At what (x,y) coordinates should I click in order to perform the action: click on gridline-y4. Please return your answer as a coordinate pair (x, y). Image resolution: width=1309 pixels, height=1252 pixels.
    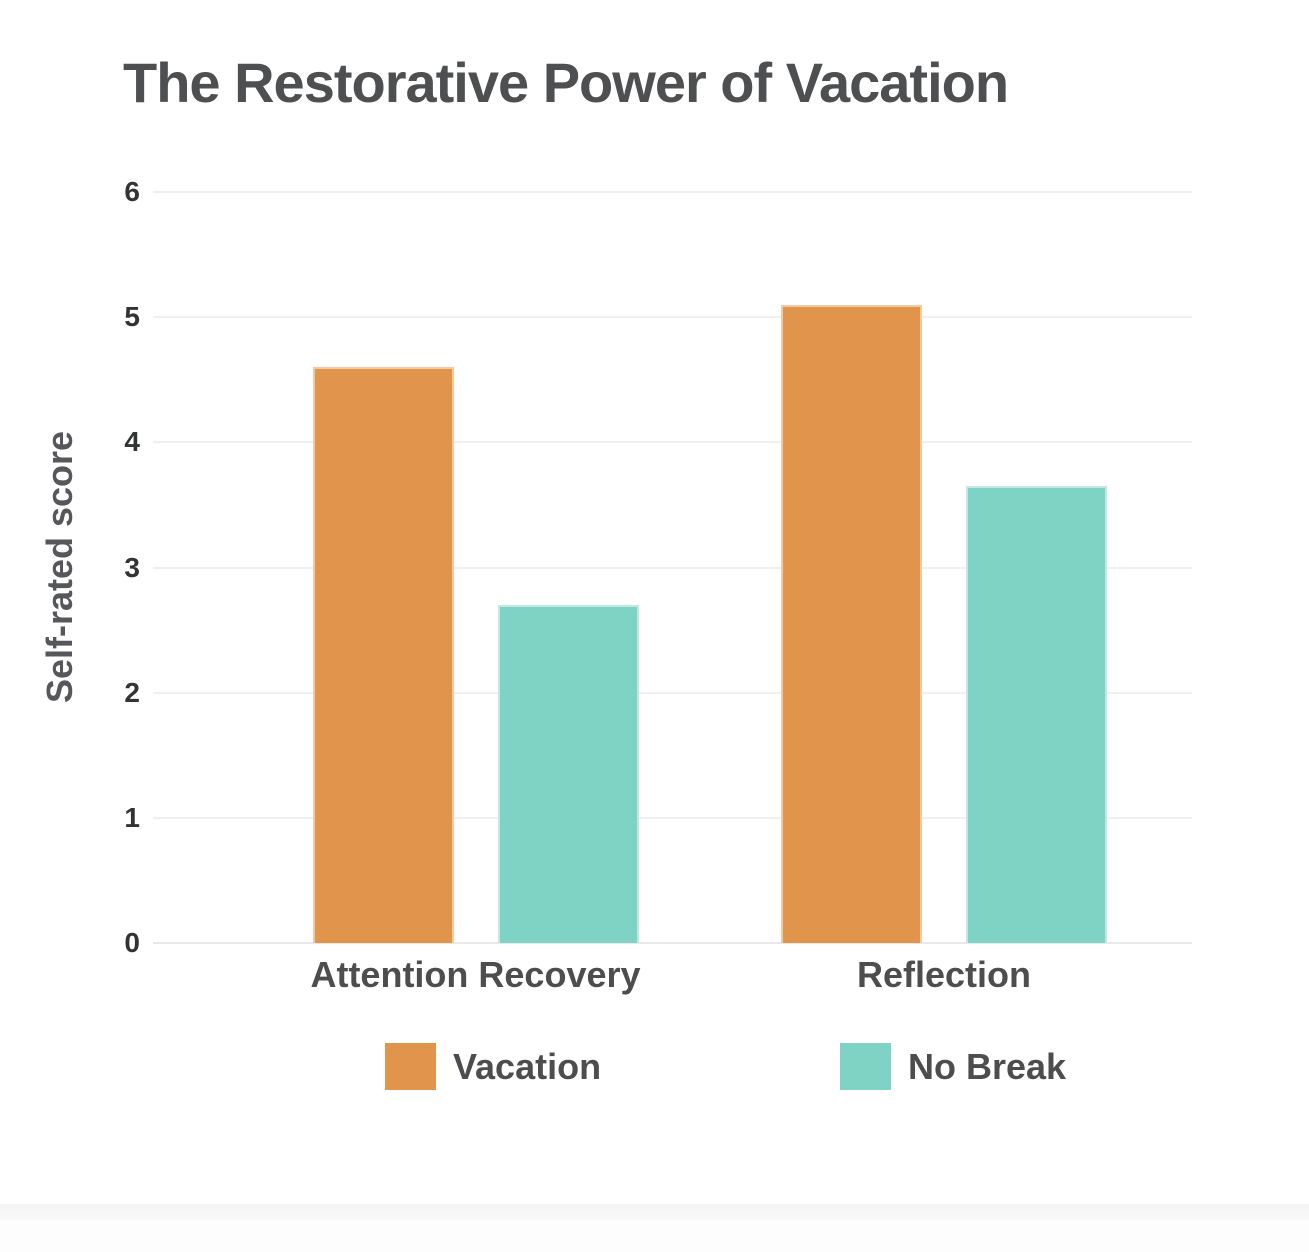
    Looking at the image, I should click on (672, 442).